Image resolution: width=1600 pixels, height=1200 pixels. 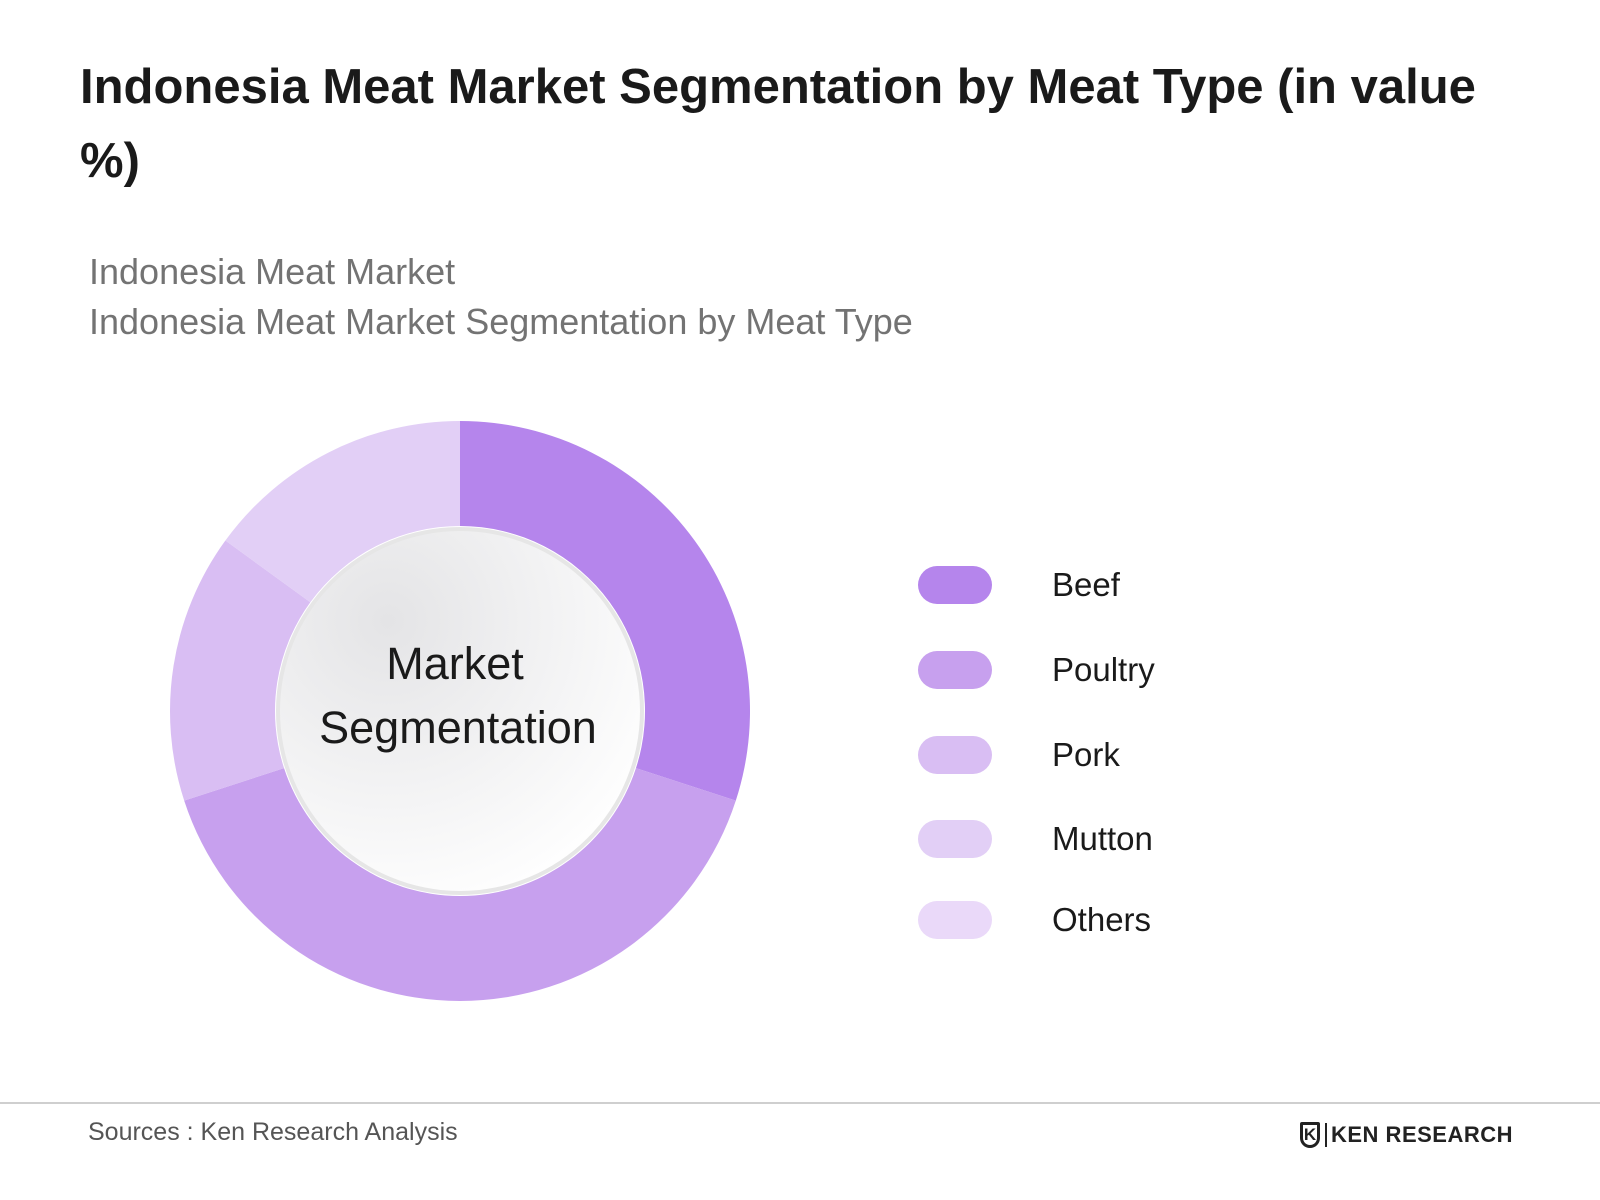 I want to click on legend-item-others: Others, so click(x=1078, y=920).